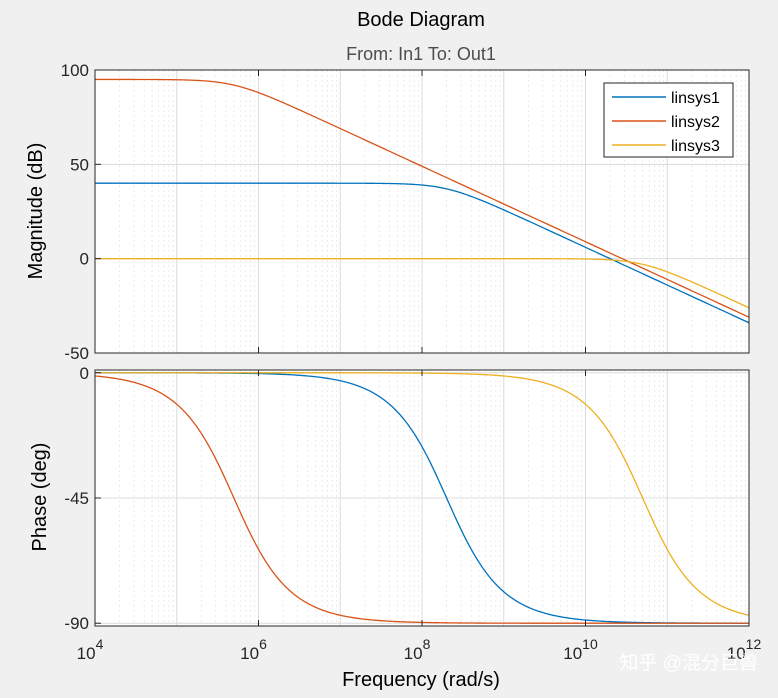 This screenshot has width=778, height=698. I want to click on legend-label-linsys3: linsys3, so click(695, 146).